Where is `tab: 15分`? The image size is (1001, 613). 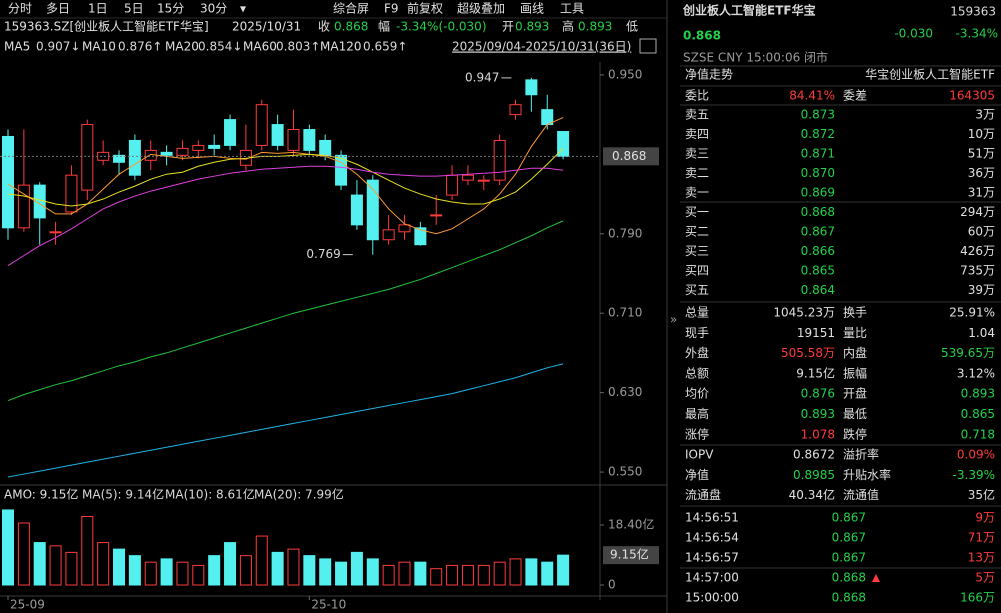
tab: 15分 is located at coordinates (170, 9).